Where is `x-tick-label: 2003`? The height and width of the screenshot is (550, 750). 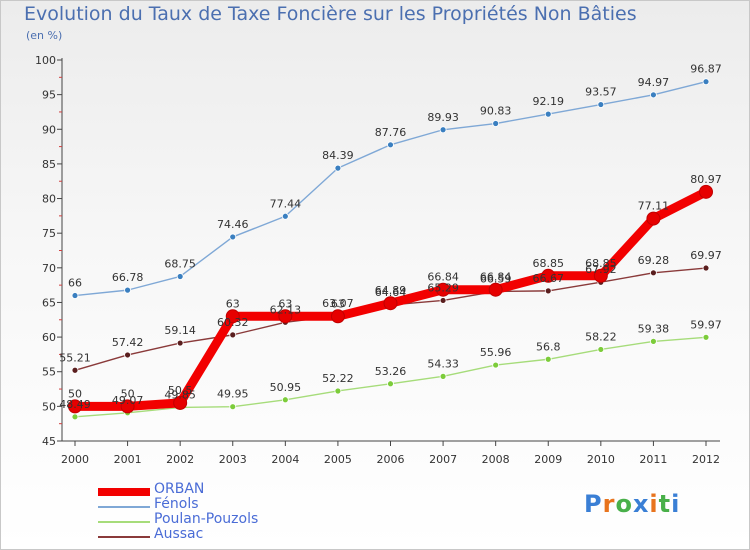 x-tick-label: 2003 is located at coordinates (233, 459).